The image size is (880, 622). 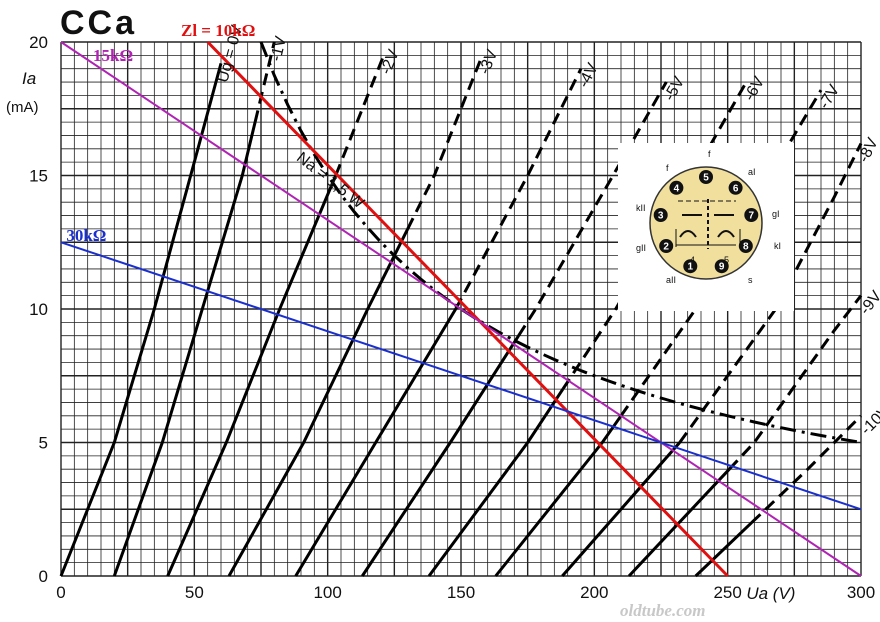 What do you see at coordinates (750, 280) in the screenshot?
I see `pinout-label-s: s` at bounding box center [750, 280].